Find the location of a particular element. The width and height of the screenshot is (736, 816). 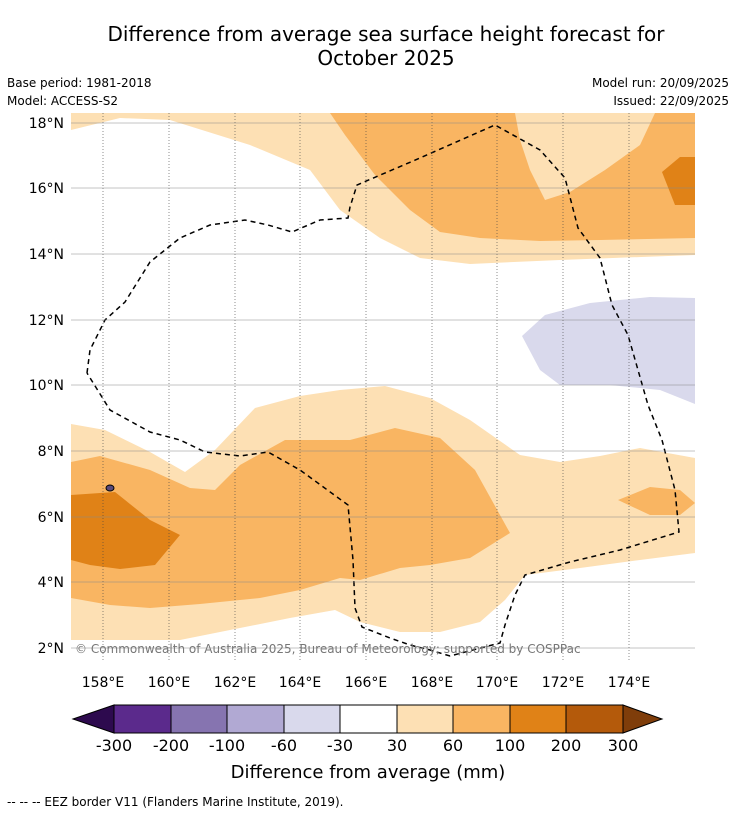

lon-tick: 174°E is located at coordinates (629, 683).